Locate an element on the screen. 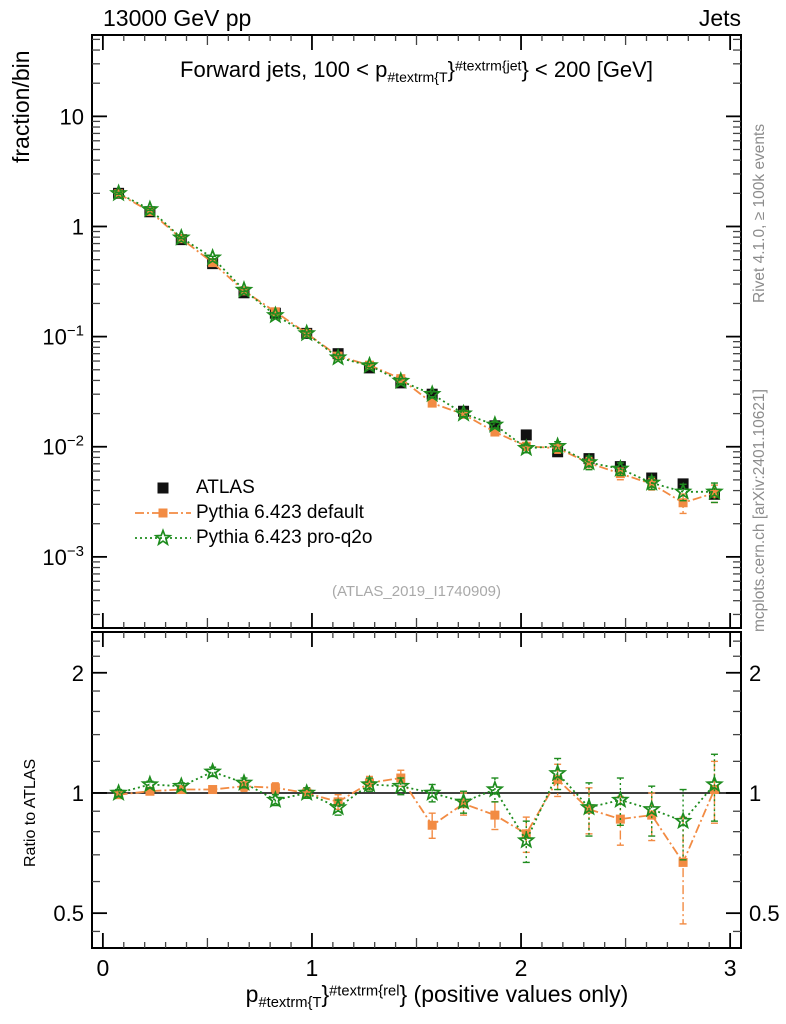 The image size is (786, 1024). ratio-y-tick-label-right: 2 is located at coordinates (755, 673).